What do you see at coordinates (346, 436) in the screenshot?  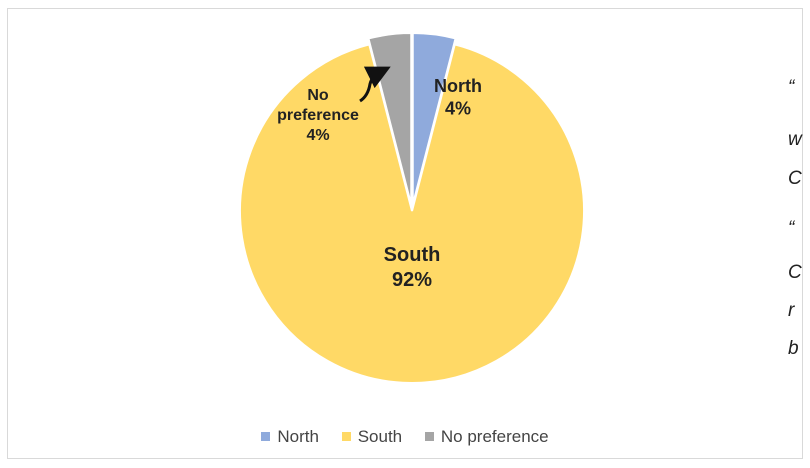 I see `legend-swatch-south` at bounding box center [346, 436].